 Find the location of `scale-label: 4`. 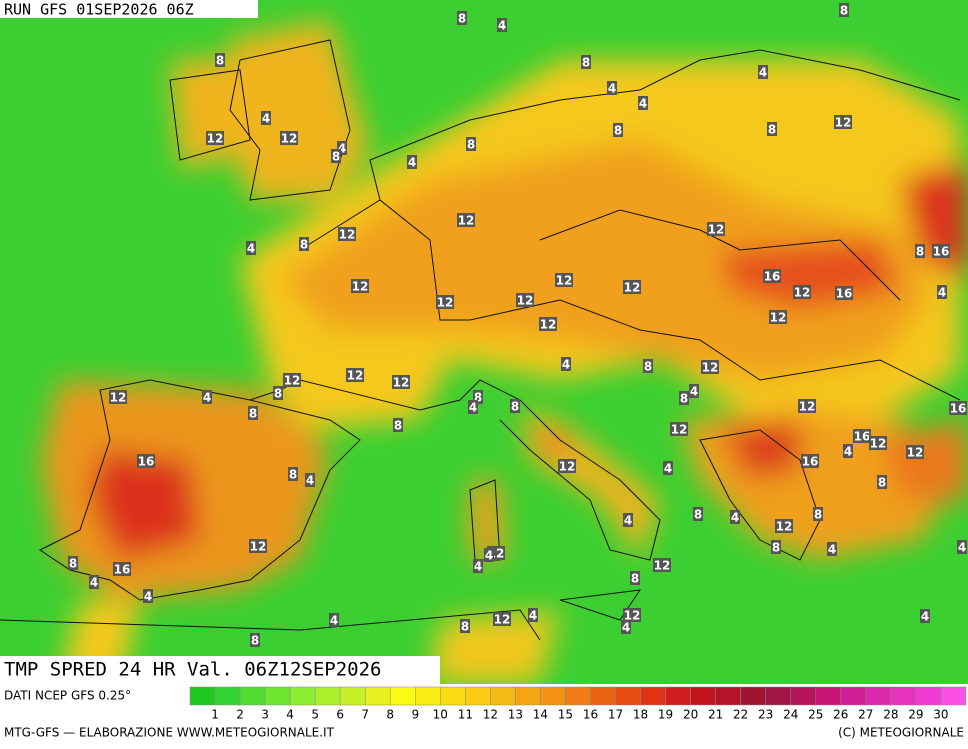

scale-label: 4 is located at coordinates (290, 715).